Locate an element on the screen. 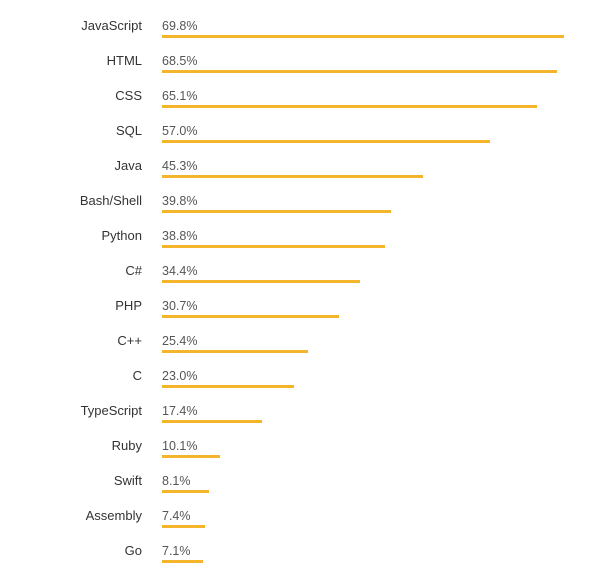  category-label: Swift is located at coordinates (127, 480).